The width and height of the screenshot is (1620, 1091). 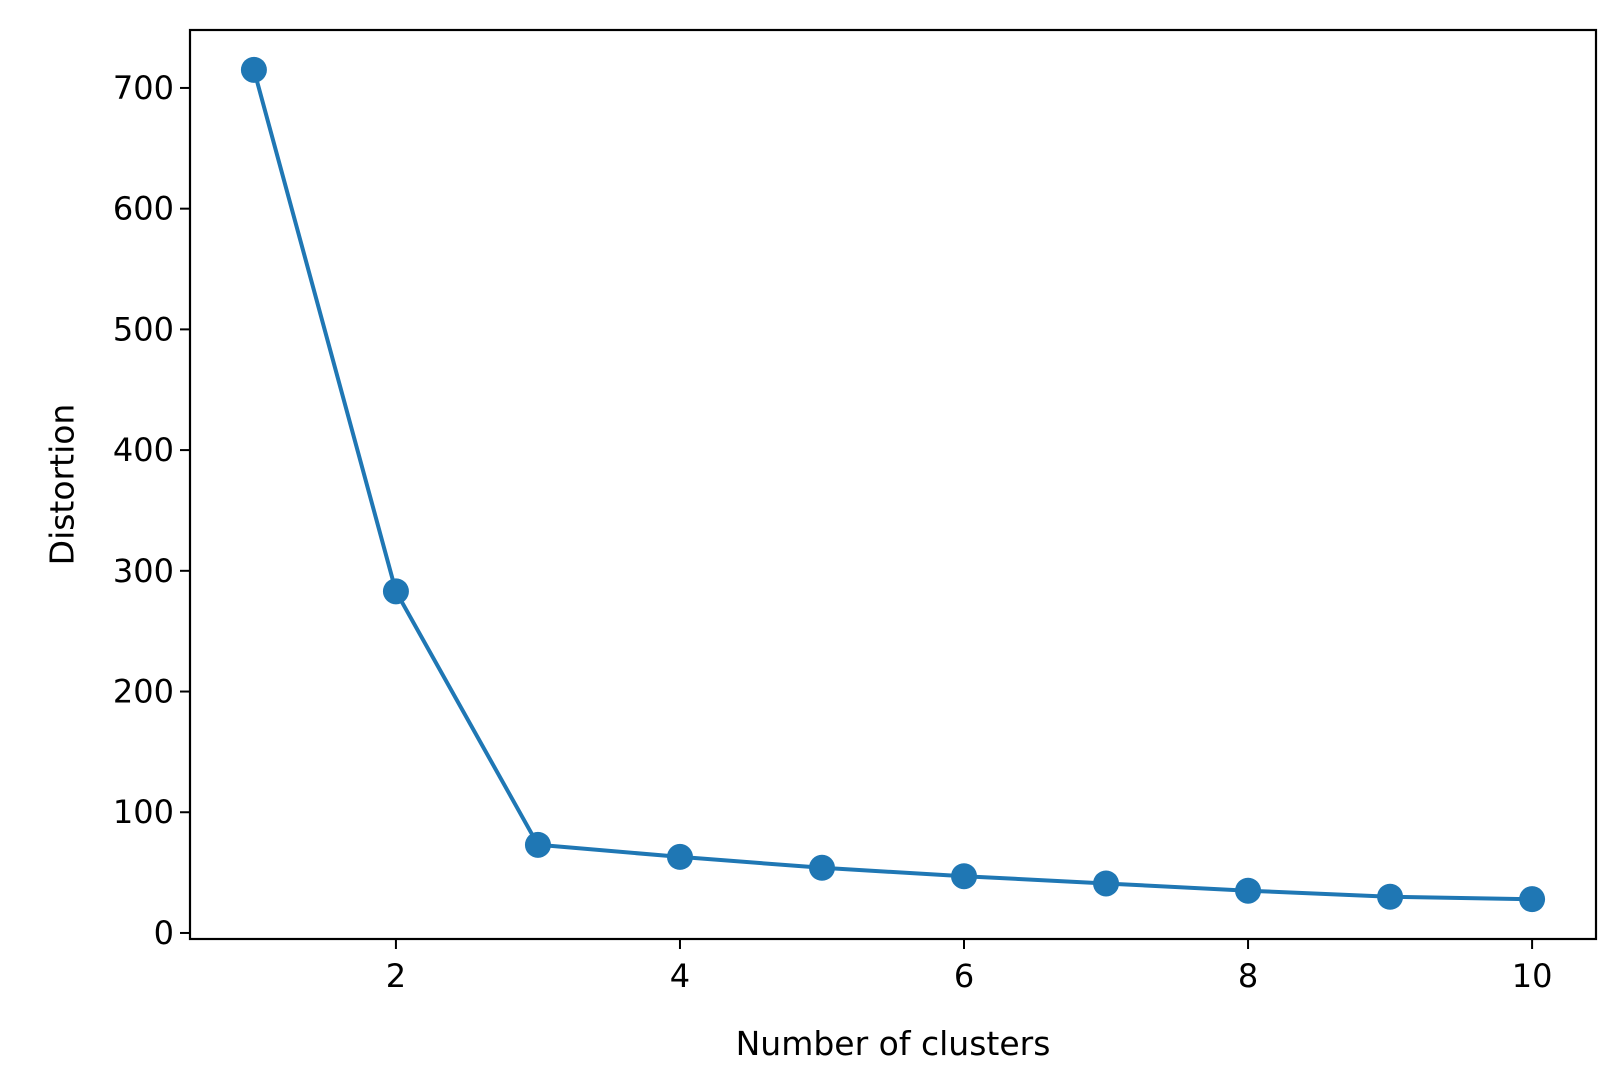 I want to click on y-tick-label: 300, so click(x=143, y=571).